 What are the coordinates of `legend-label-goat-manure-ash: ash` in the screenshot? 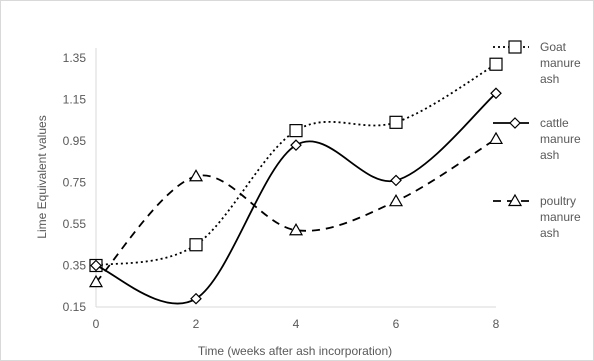 It's located at (549, 79).